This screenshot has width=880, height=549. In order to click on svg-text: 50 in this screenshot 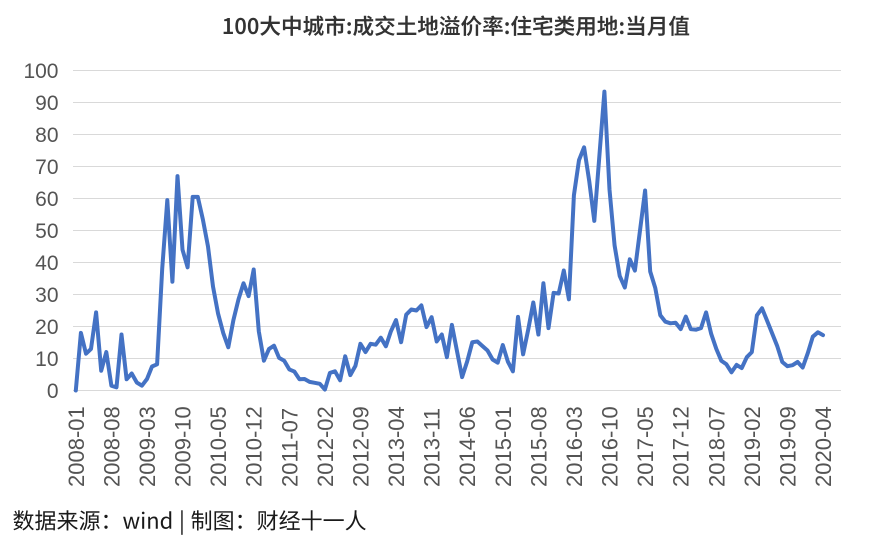, I will do `click(46, 231)`.